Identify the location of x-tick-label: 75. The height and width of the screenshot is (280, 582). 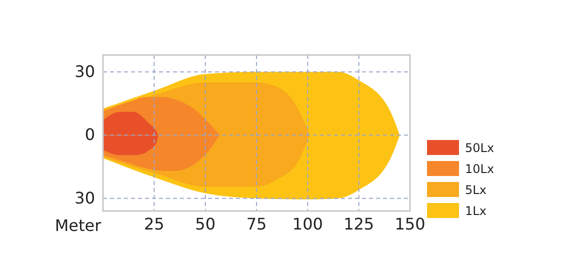
(256, 224).